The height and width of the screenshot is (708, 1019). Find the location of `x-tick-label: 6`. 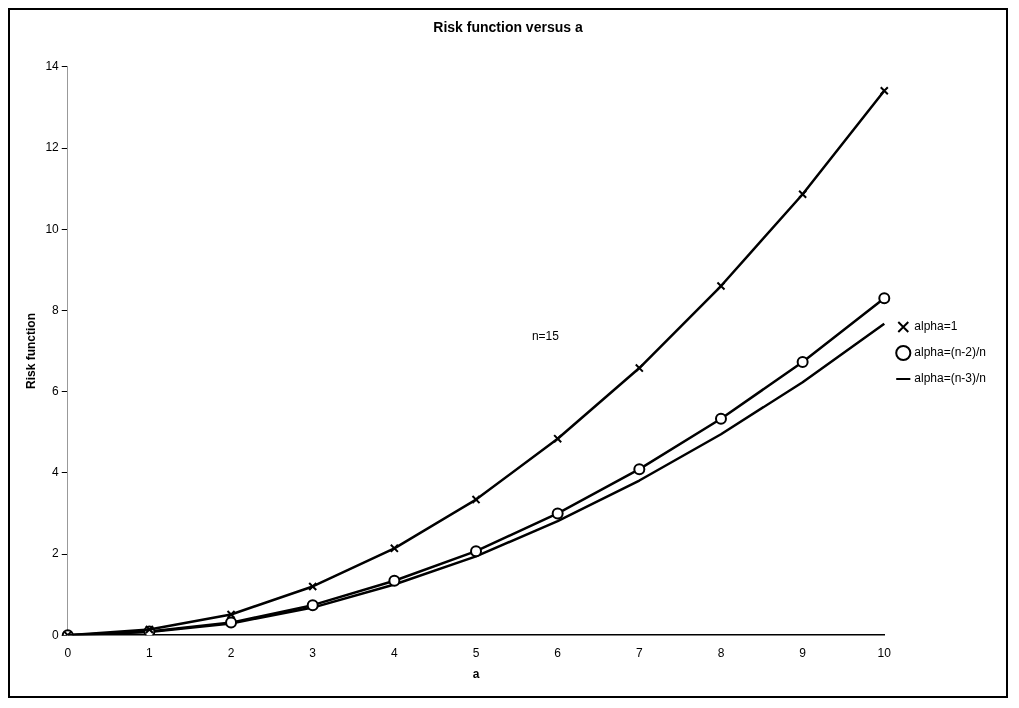

x-tick-label: 6 is located at coordinates (558, 652).